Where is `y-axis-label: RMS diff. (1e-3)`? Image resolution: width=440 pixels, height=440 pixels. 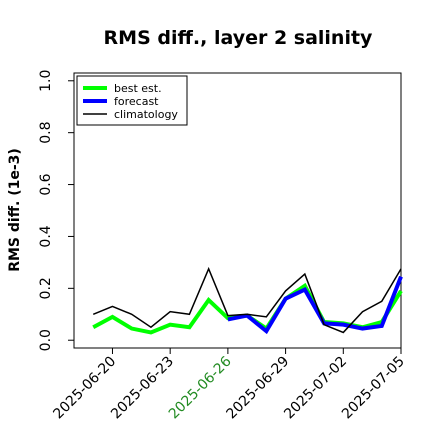 y-axis-label: RMS diff. (1e-3) is located at coordinates (15, 210).